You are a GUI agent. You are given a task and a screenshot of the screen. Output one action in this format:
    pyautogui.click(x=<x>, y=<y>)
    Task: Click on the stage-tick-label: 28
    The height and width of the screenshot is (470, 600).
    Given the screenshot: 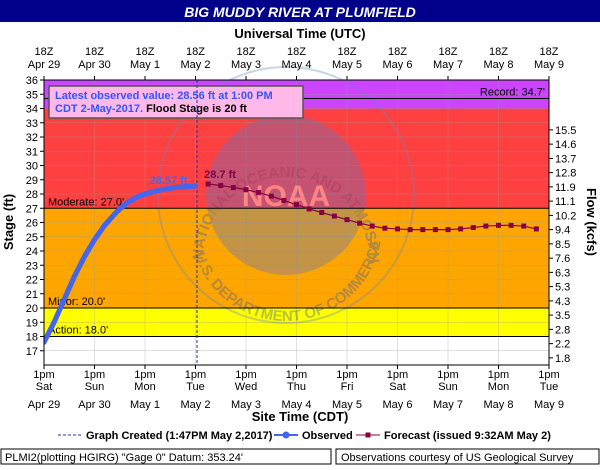 What is the action you would take?
    pyautogui.click(x=32, y=195)
    